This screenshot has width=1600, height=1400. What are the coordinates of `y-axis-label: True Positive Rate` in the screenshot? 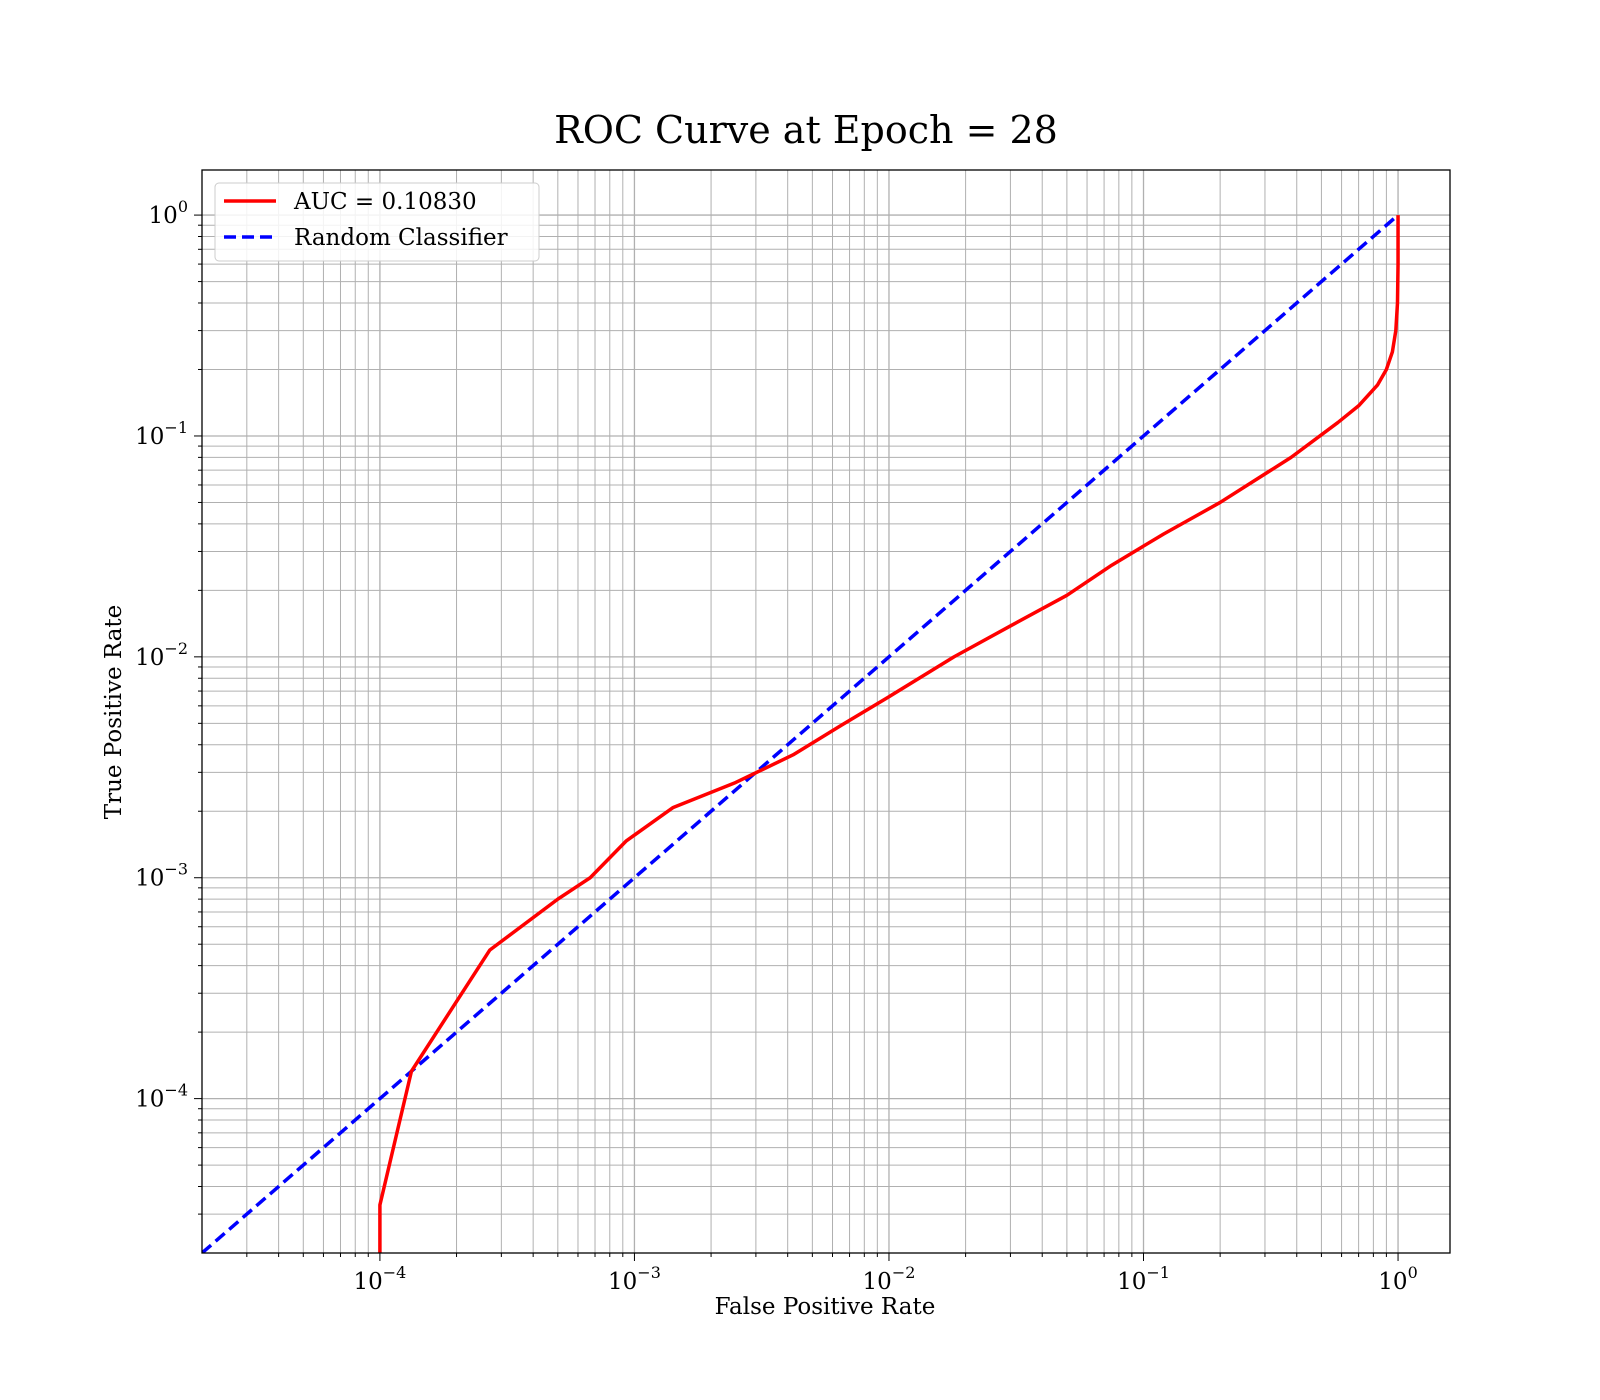 It's located at (114, 712).